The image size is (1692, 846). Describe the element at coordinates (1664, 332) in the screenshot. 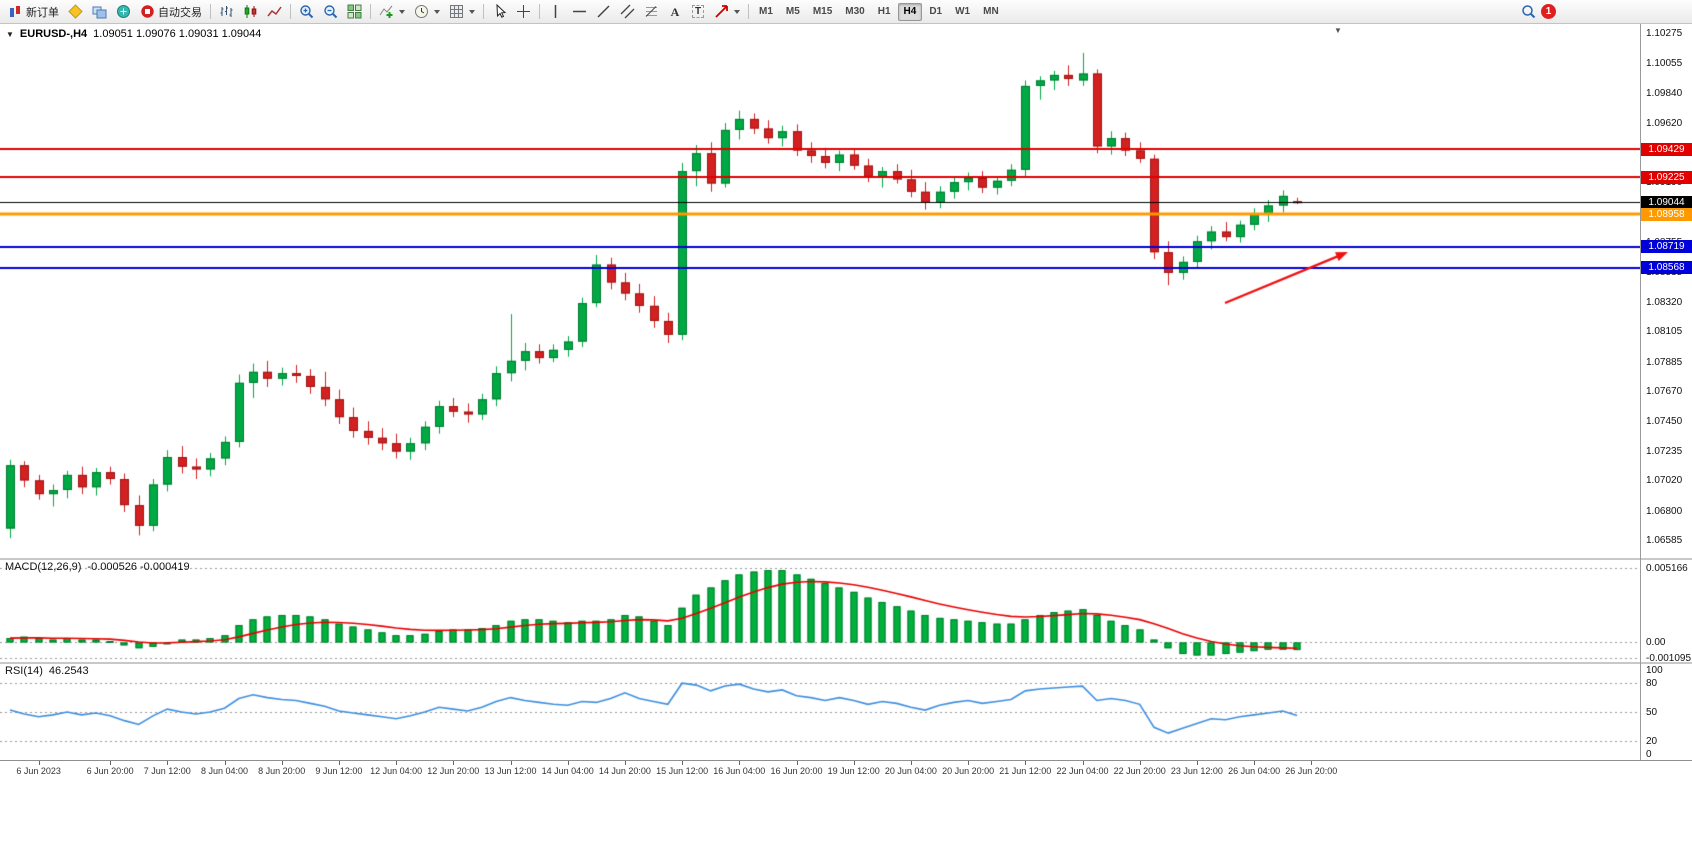

I see `price-axis-tick: 1.08105` at that location.